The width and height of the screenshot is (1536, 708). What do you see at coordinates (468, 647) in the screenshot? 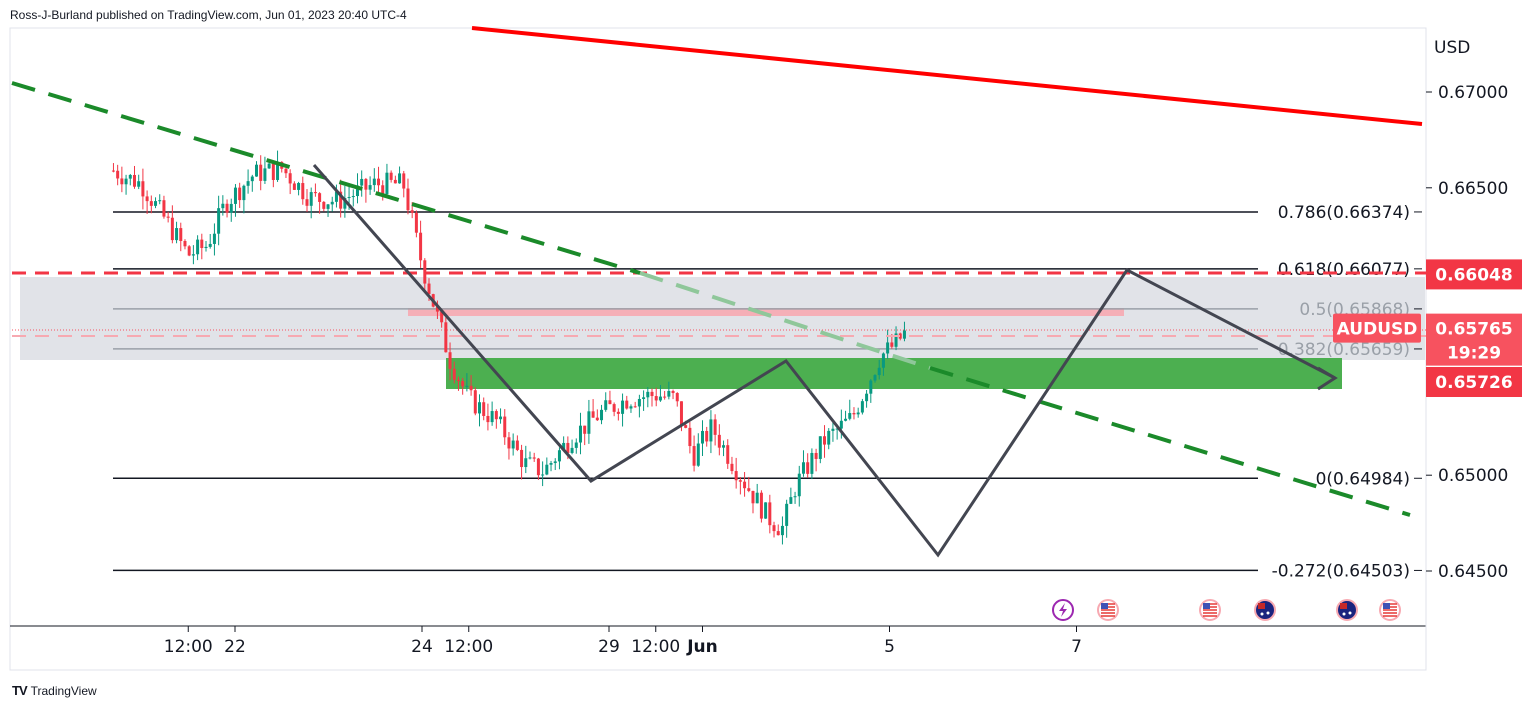
I see `x-tick-label: 12:00` at bounding box center [468, 647].